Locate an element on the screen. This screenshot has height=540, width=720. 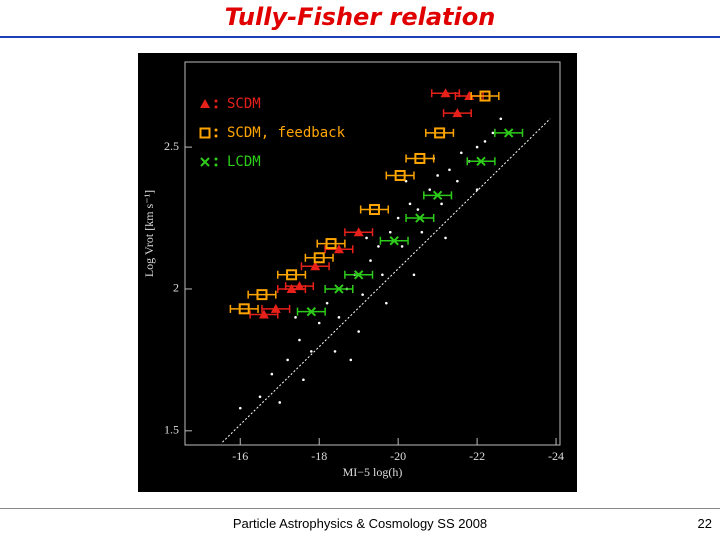
y-axis-label: Log Vrot [km s⁻¹] is located at coordinates (149, 233).